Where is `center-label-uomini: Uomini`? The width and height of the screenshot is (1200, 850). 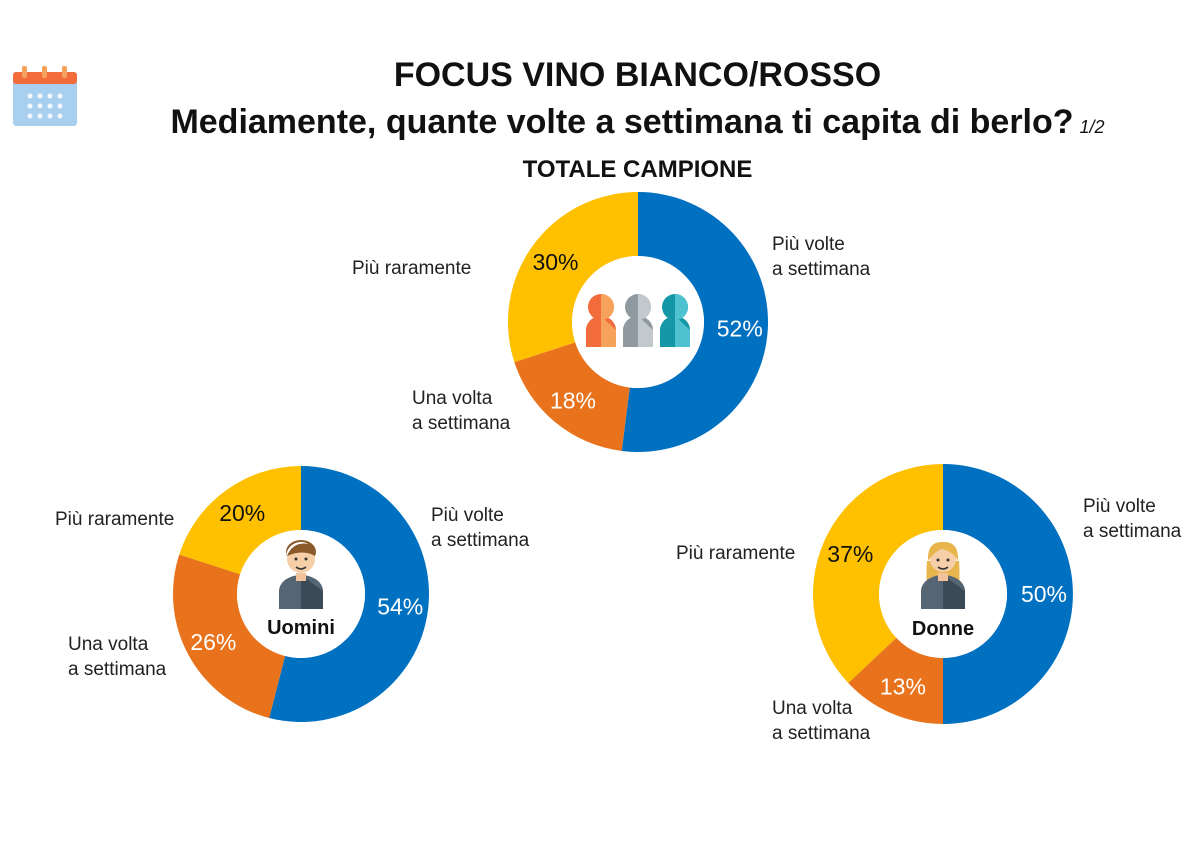
center-label-uomini: Uomini is located at coordinates (301, 628).